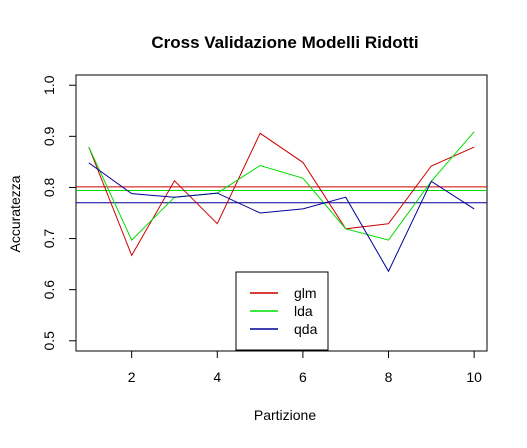  Describe the element at coordinates (49, 188) in the screenshot. I see `y-tick-label: 0.8` at that location.